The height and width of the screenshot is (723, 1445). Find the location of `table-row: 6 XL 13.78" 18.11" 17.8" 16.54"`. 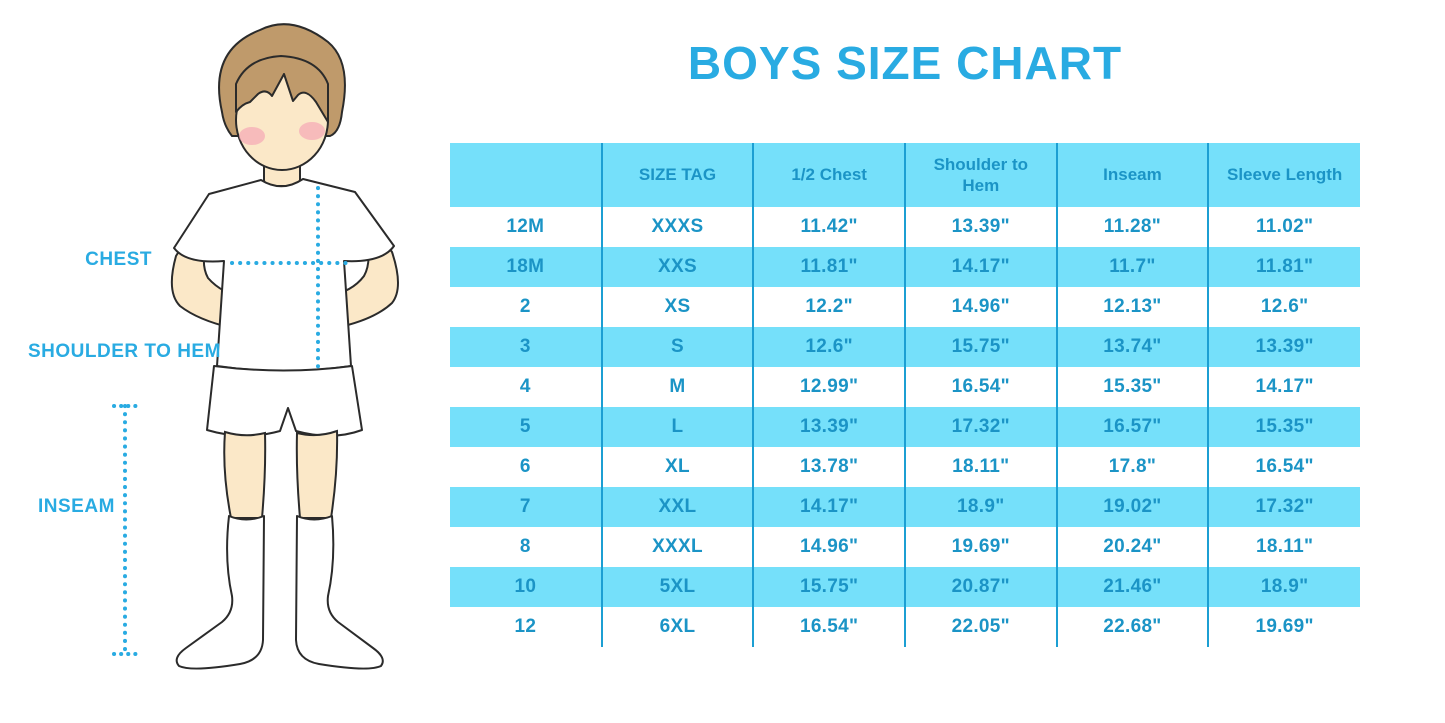

table-row: 6 XL 13.78" 18.11" 17.8" 16.54" is located at coordinates (905, 467).